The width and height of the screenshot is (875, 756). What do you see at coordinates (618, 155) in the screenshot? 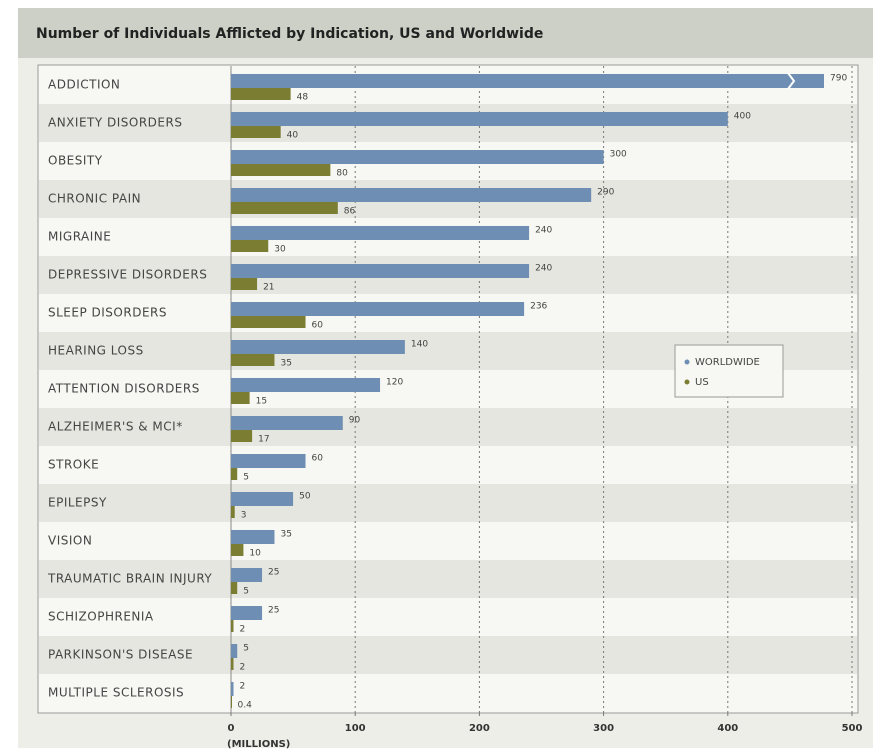
I see `value-label: 300` at bounding box center [618, 155].